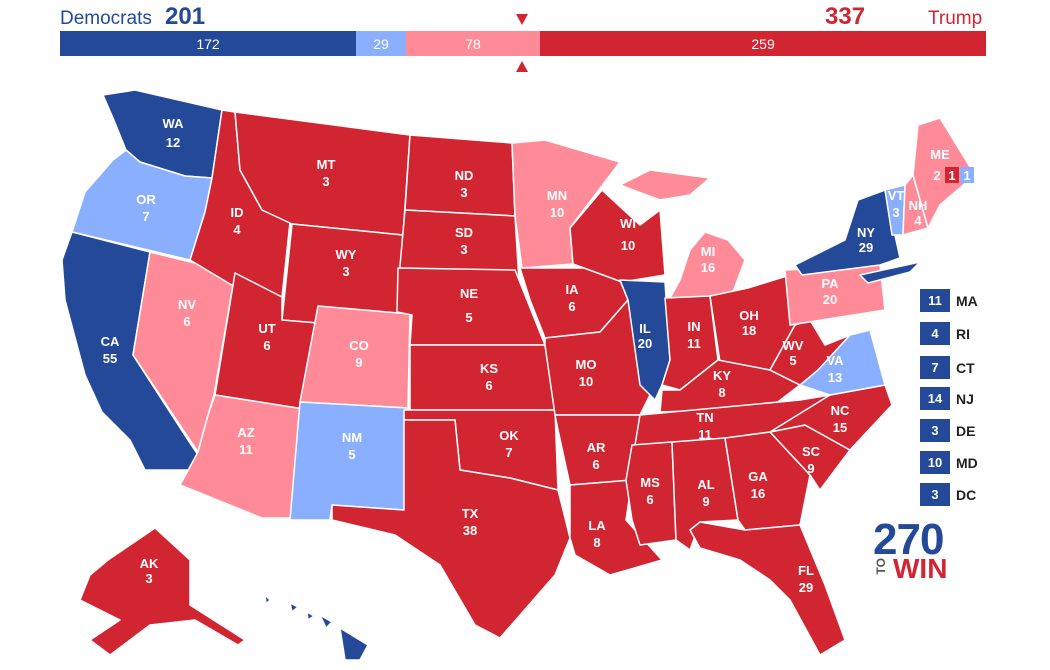  Describe the element at coordinates (522, 19) in the screenshot. I see `270-marker-top-icon` at that location.